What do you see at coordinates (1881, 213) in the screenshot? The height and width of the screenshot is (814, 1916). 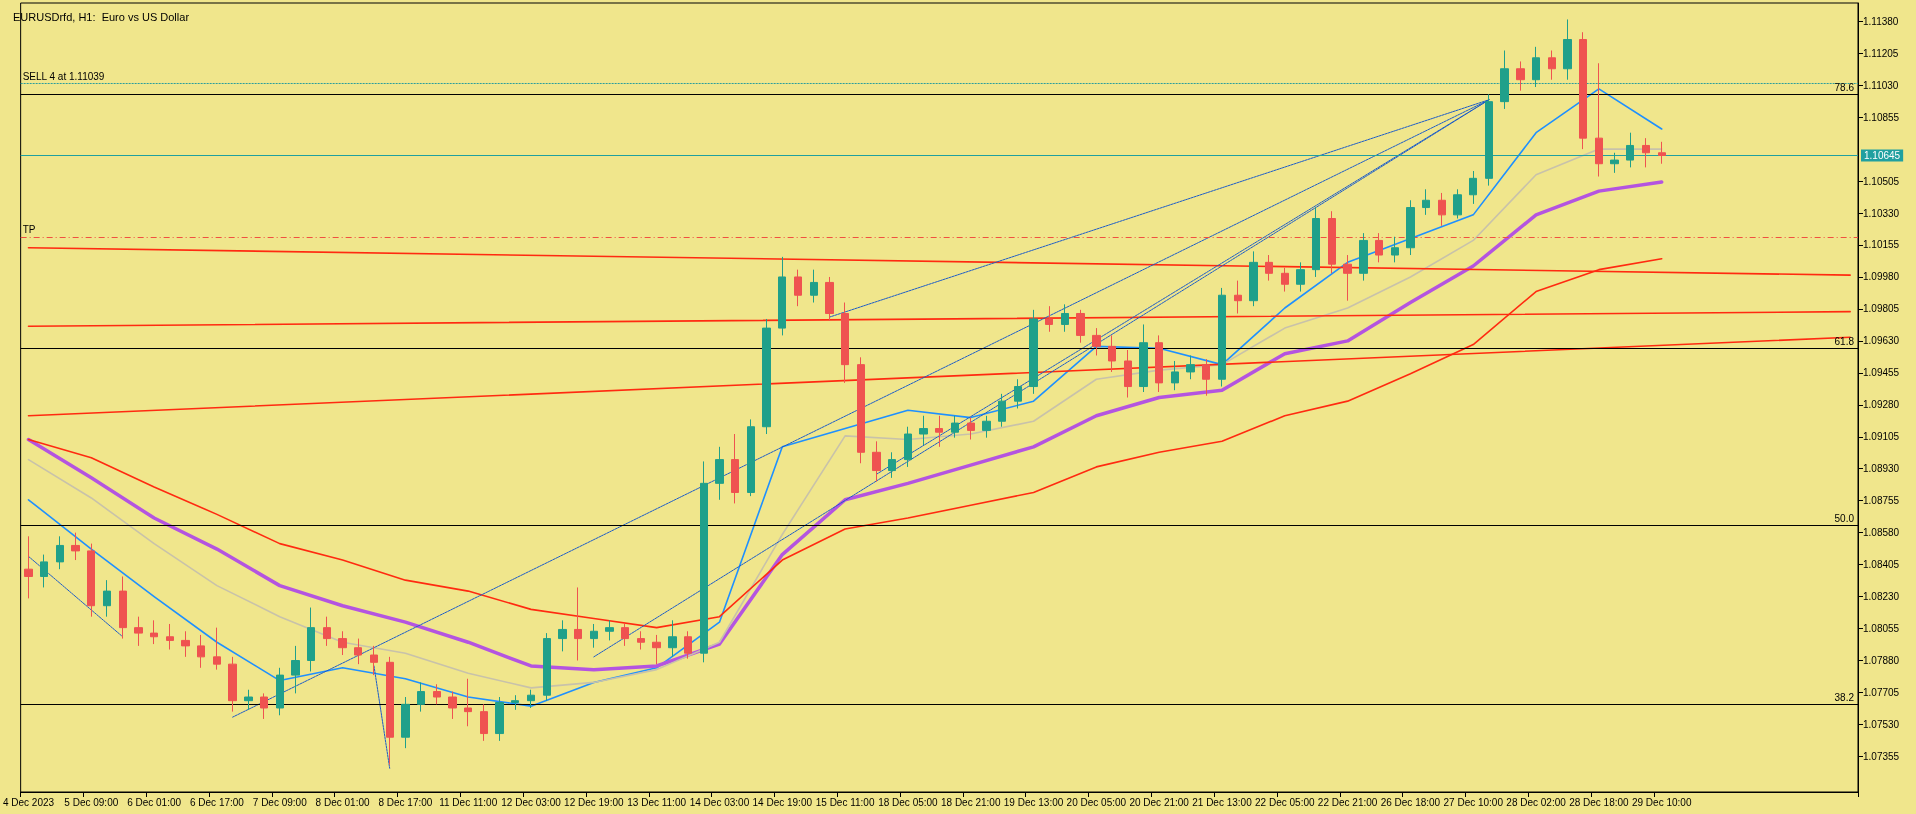 I see `y-tick-label: 1.10330` at bounding box center [1881, 213].